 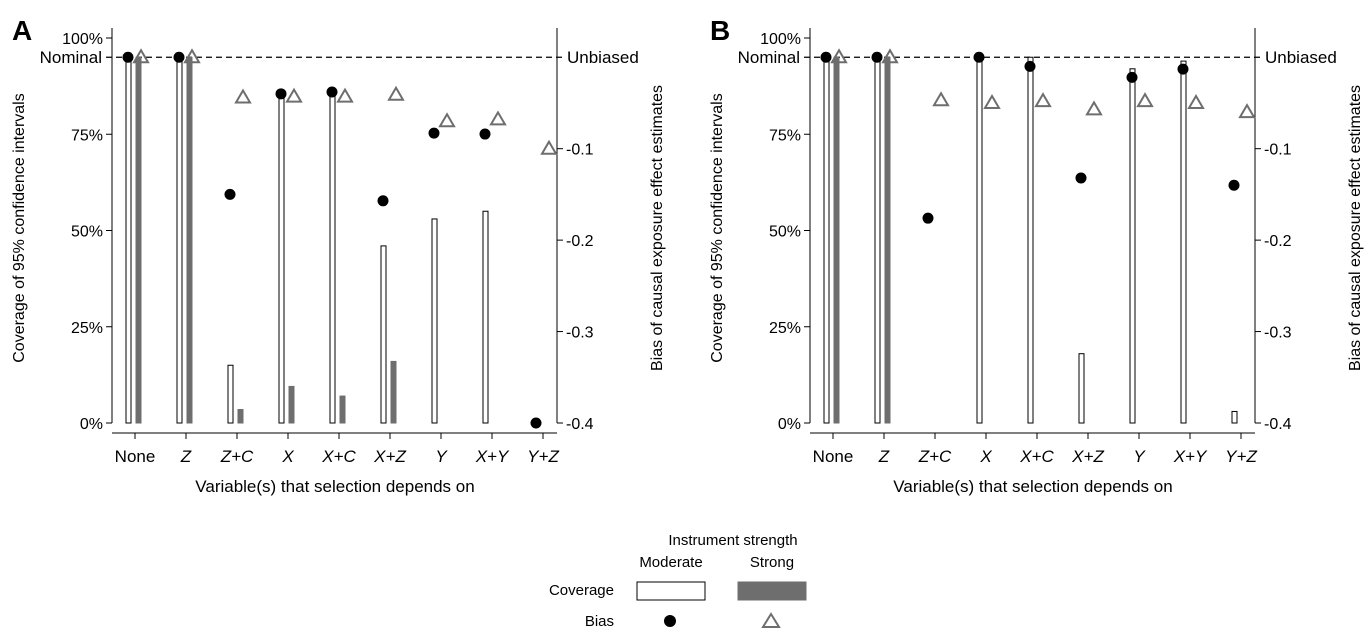 I want to click on legend-coverage-label: Coverage, so click(x=581, y=590).